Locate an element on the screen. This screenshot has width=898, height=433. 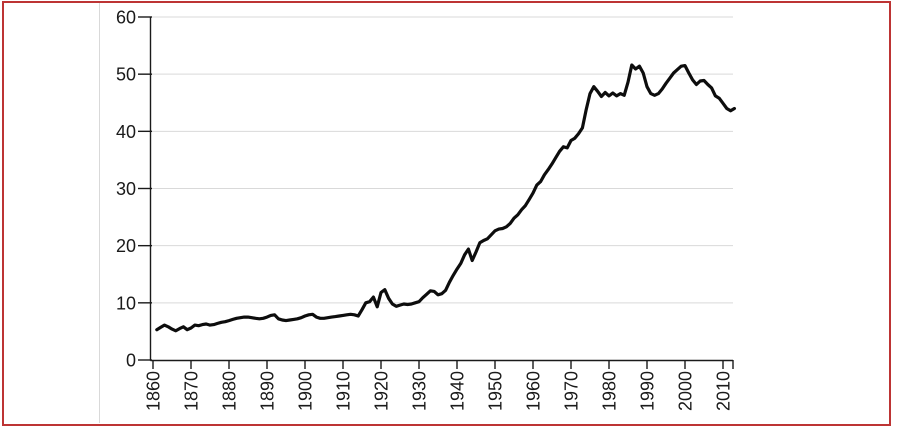
y-axis-tick-labels: 0 10 20 30 40 50 60 is located at coordinates (126, 188).